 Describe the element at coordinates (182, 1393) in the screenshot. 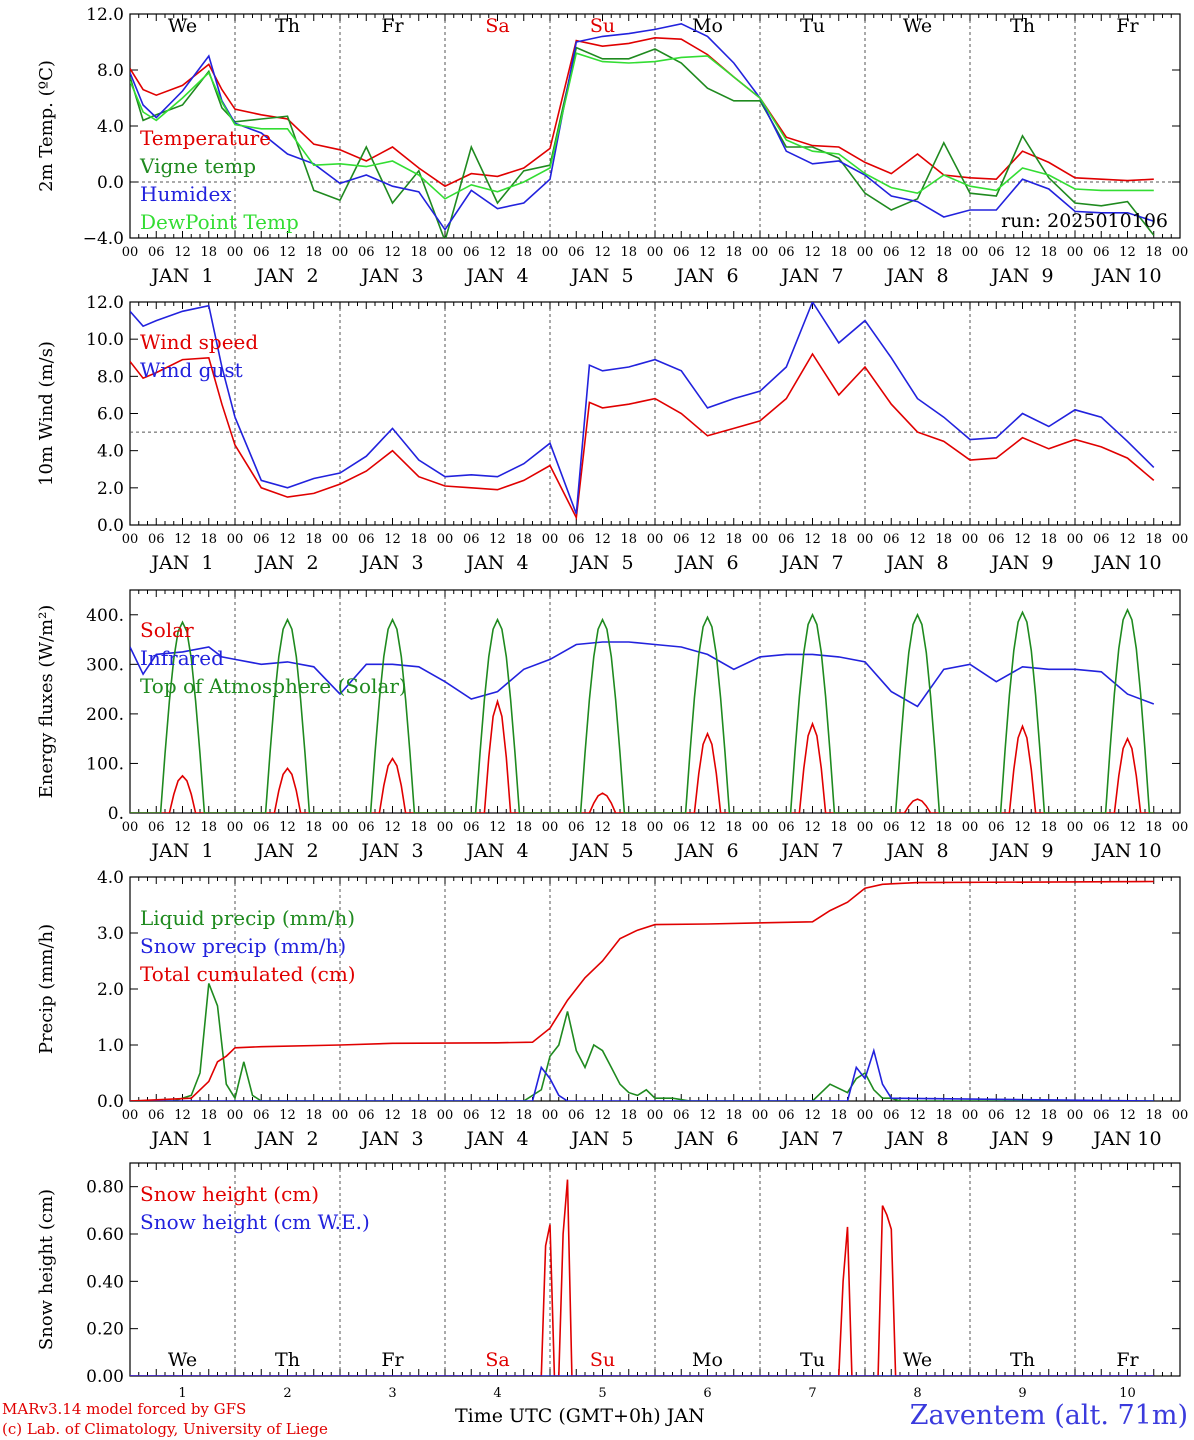

I see `day-number-label: 1` at that location.